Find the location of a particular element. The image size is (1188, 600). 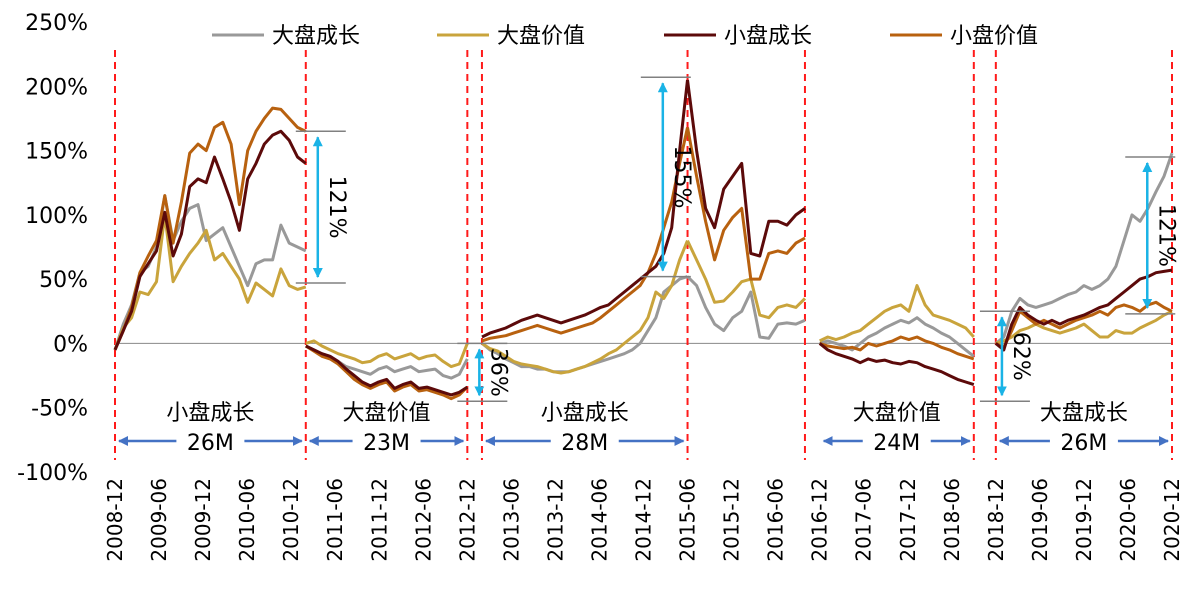

x-tick-label: 2020-12 is located at coordinates (1172, 520).